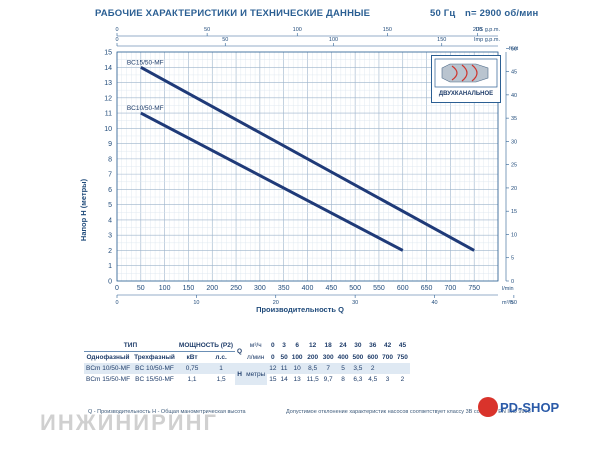 The height and width of the screenshot is (449, 600). What do you see at coordinates (284, 357) in the screenshot?
I see `table-cell: 50` at bounding box center [284, 357].